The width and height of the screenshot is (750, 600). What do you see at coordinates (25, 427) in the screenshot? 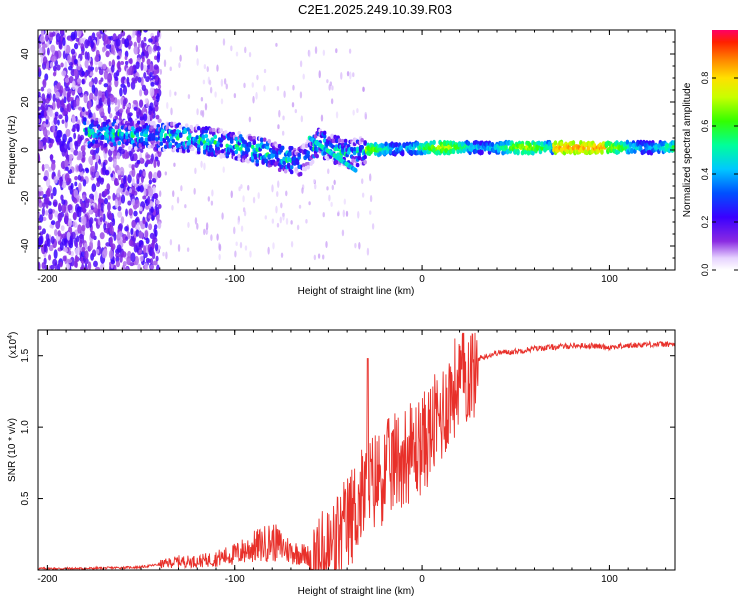
I see `snr-y-tick-label: 1.0` at bounding box center [25, 427].